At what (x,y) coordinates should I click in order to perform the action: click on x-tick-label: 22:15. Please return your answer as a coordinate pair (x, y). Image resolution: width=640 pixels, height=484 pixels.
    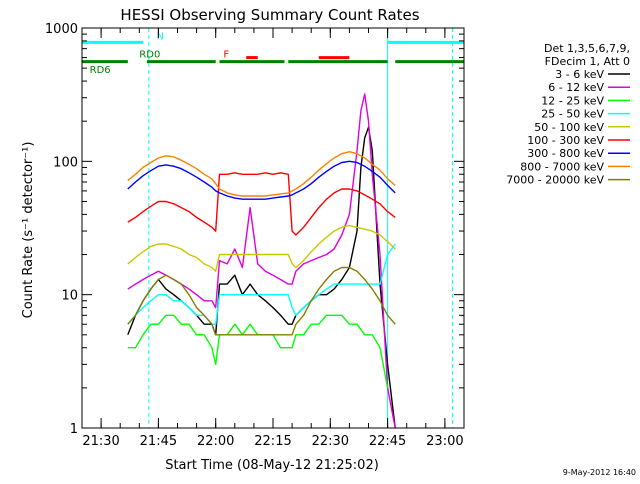
    Looking at the image, I should click on (272, 441).